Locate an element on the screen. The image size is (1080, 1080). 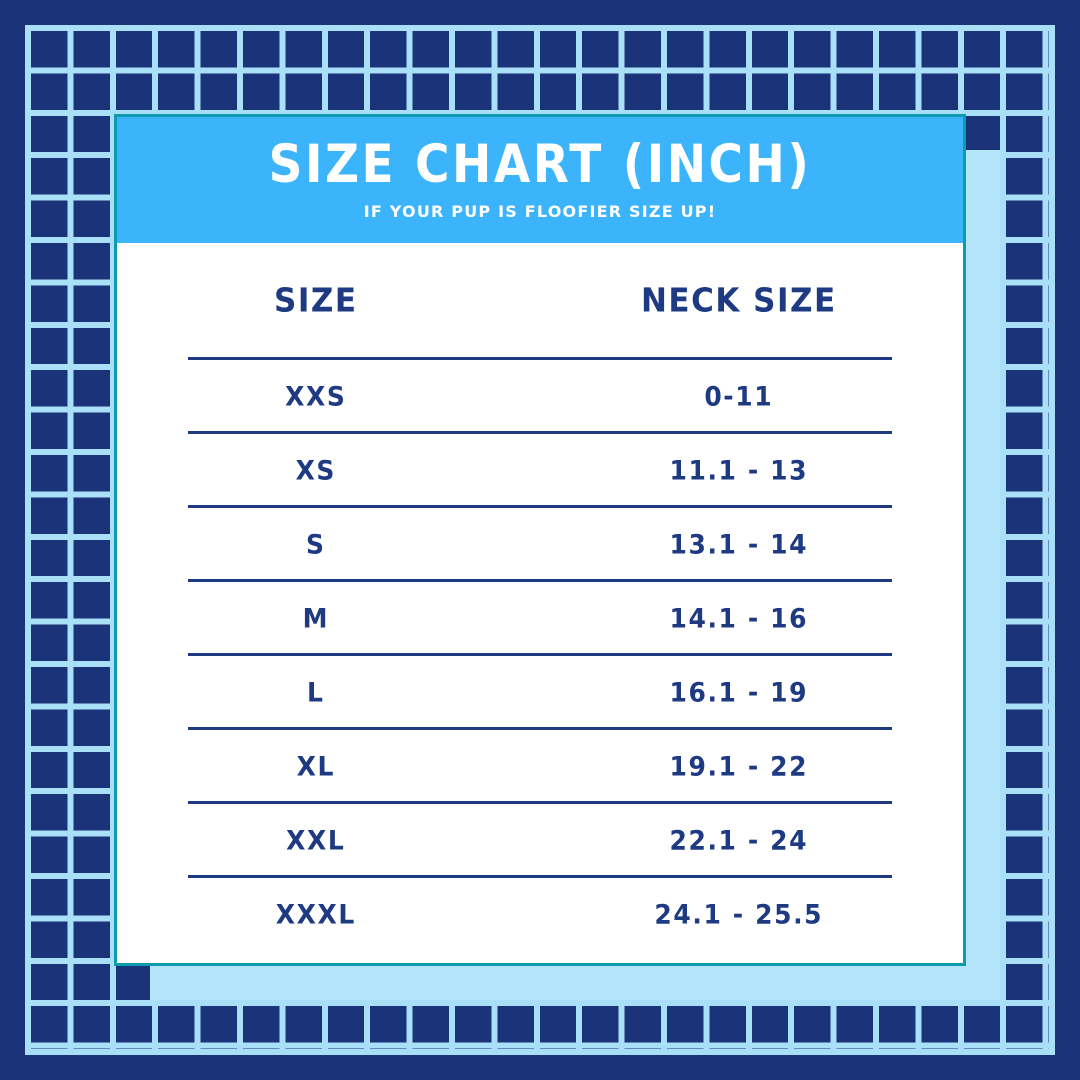
cell-neck: 13.1 - 14 is located at coordinates (738, 543).